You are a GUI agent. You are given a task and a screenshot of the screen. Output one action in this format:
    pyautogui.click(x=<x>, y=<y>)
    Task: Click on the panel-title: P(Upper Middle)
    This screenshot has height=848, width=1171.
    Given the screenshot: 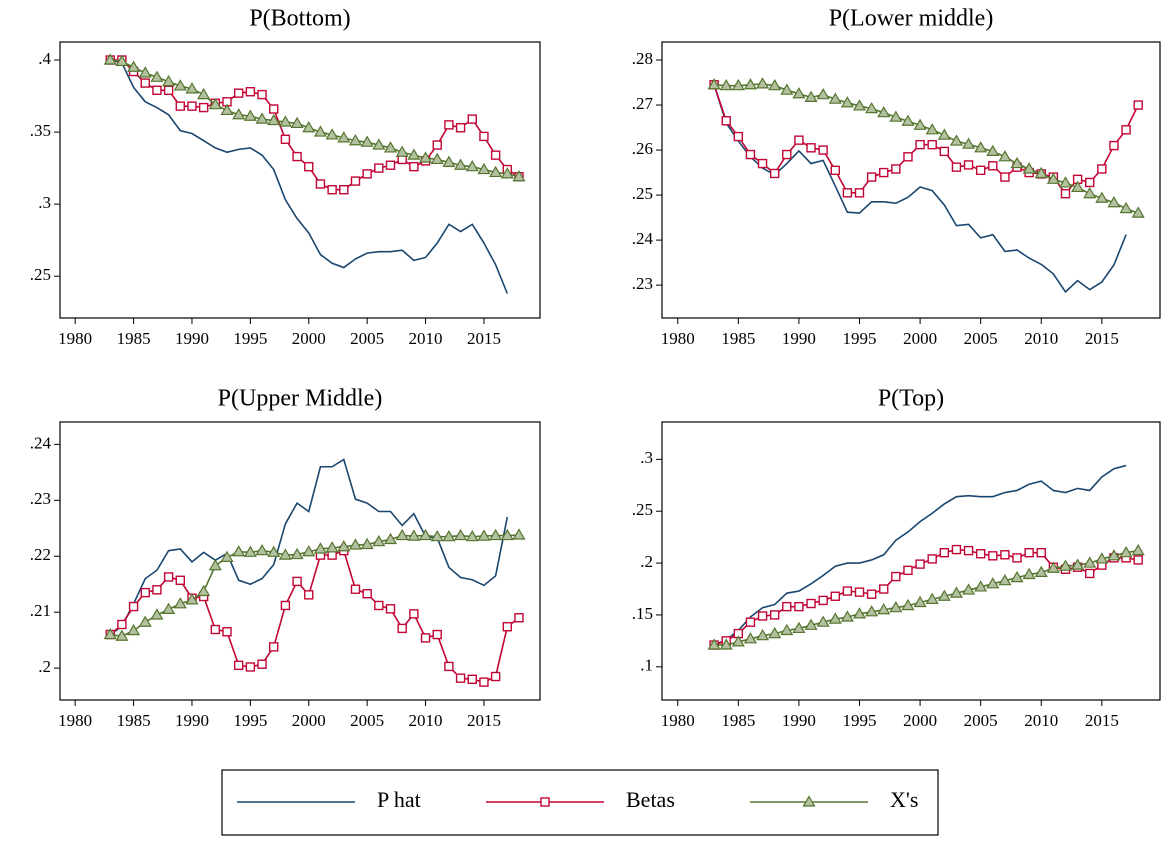 What is the action you would take?
    pyautogui.click(x=300, y=399)
    